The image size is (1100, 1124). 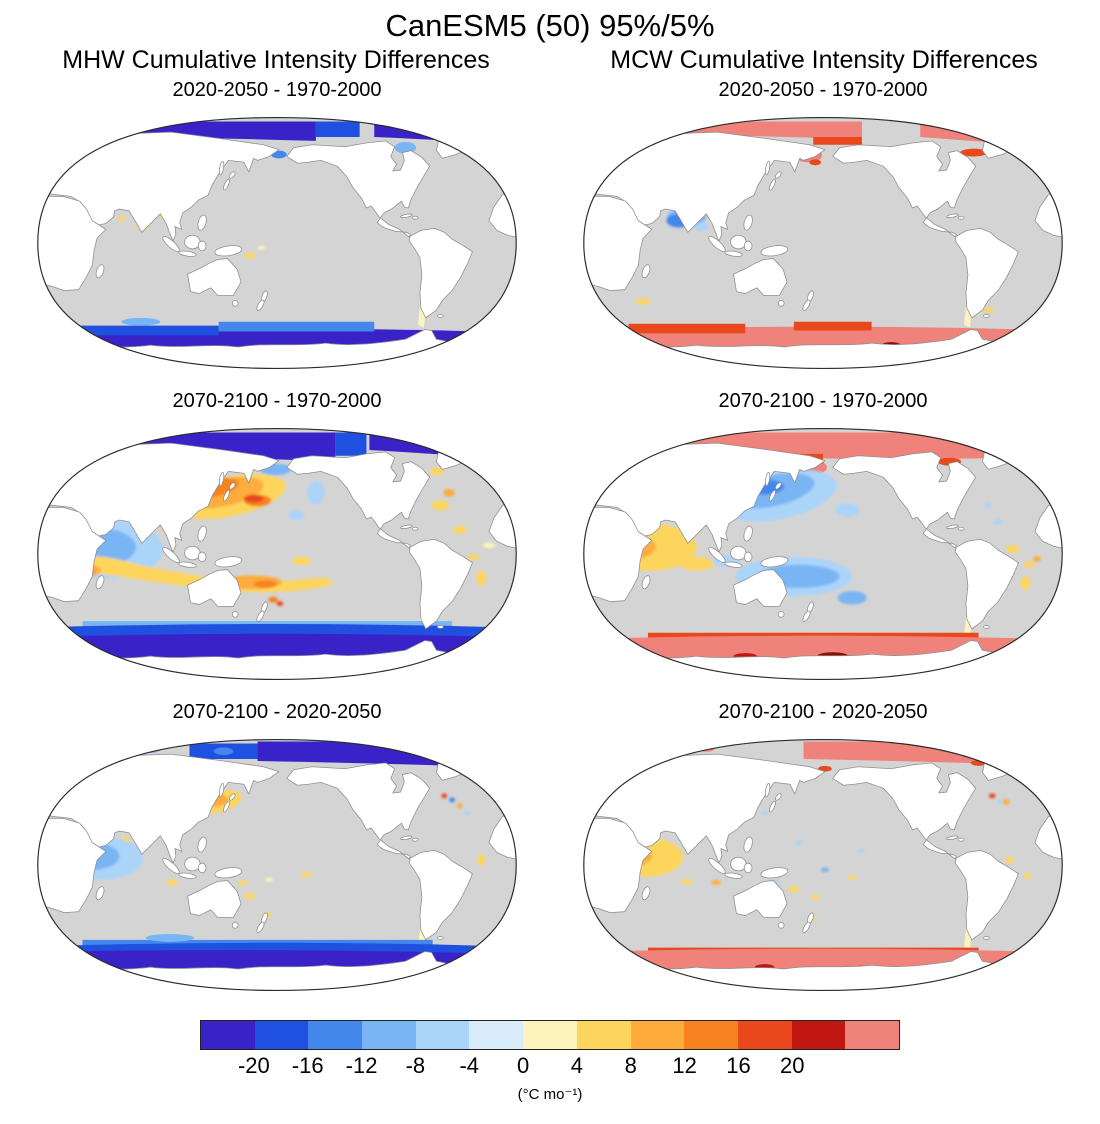 I want to click on colorbar-tick-label: -12, so click(x=361, y=1065).